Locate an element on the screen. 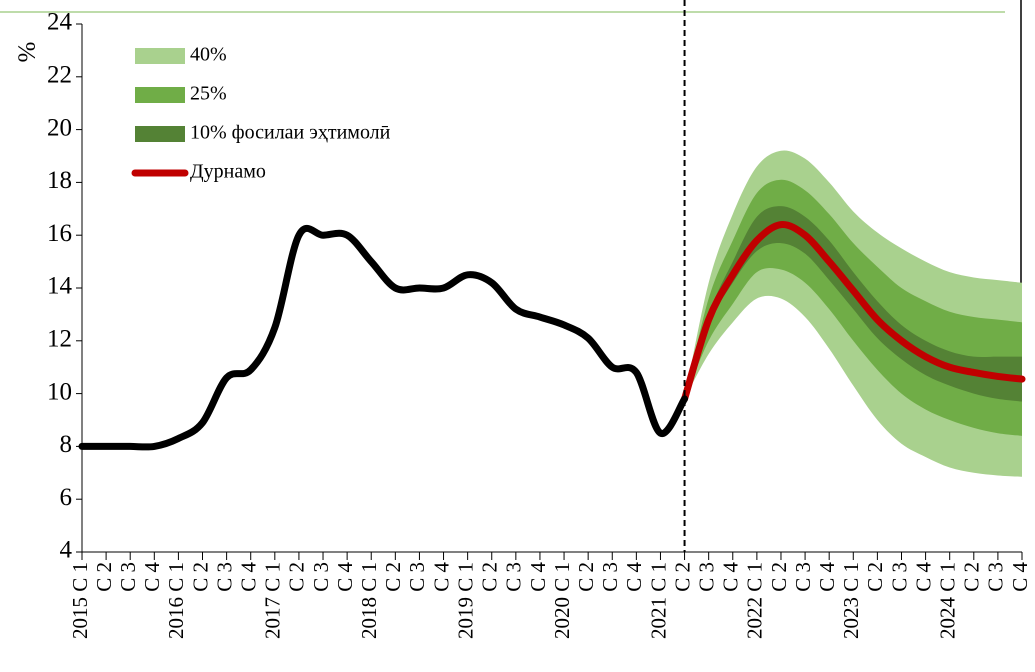 The height and width of the screenshot is (672, 1035). y-tick-label: 16 is located at coordinates (59, 233).